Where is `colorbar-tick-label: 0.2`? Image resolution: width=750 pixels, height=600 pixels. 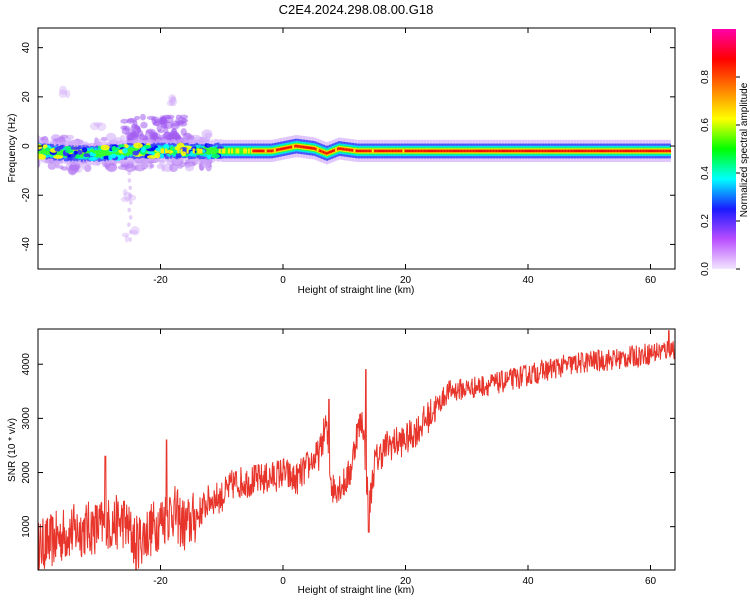
colorbar-tick-label: 0.2 is located at coordinates (705, 221).